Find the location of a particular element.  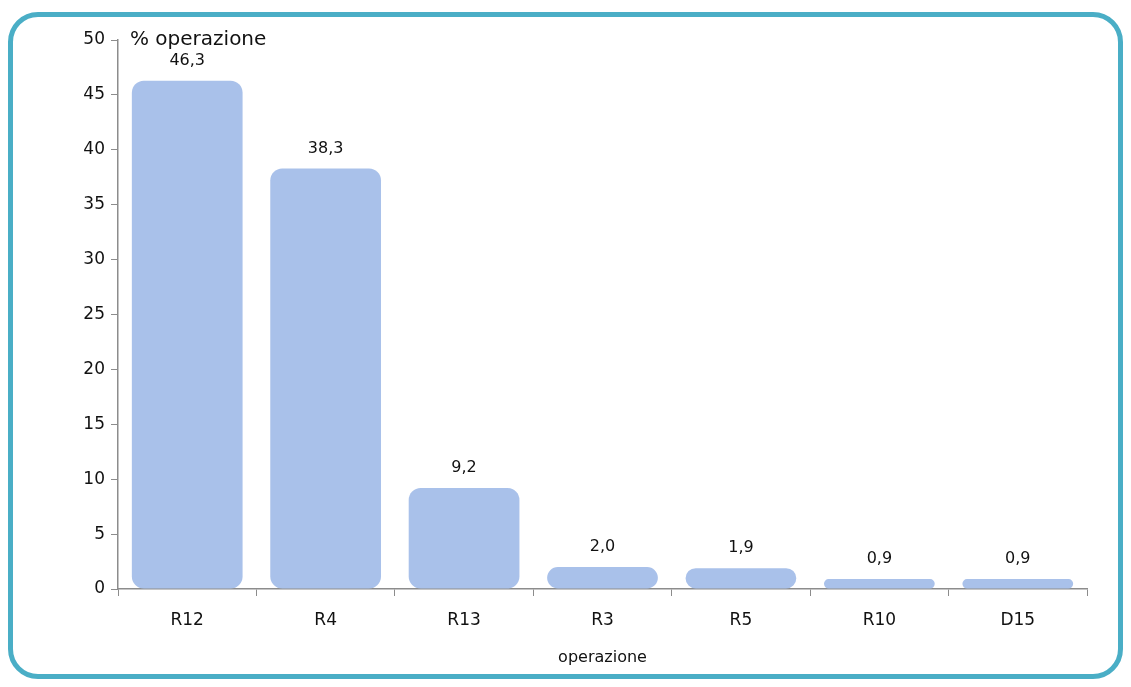

data-label: 46,3 is located at coordinates (187, 59).